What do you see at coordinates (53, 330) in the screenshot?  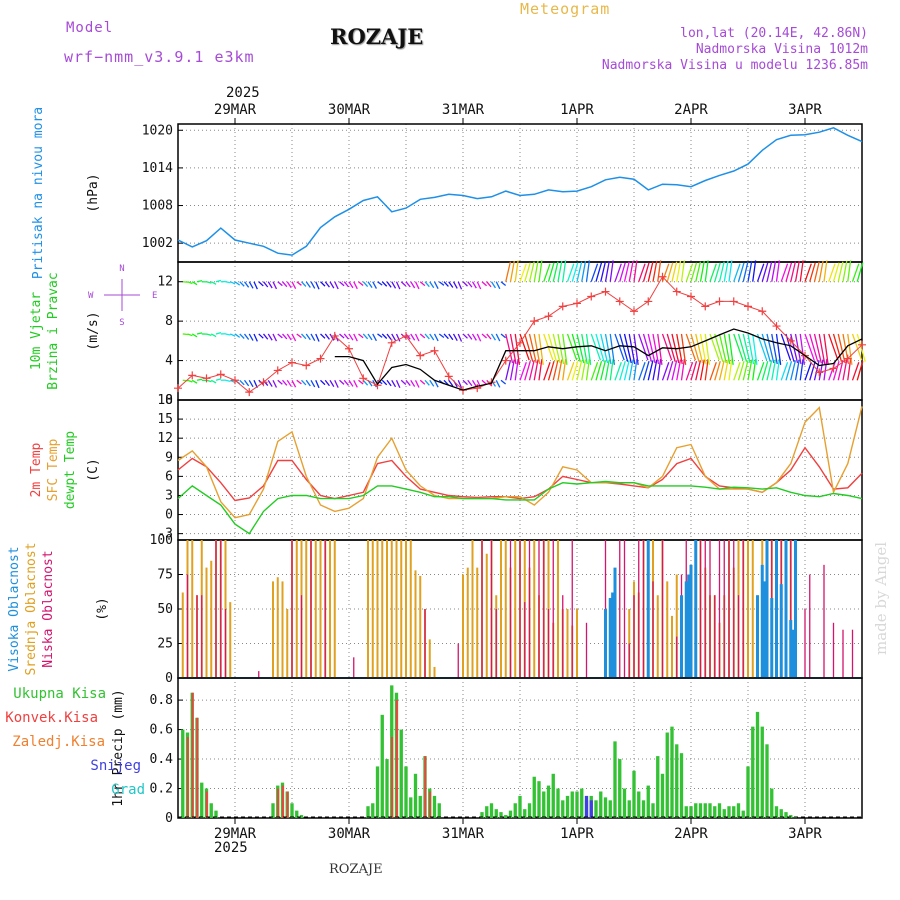 I see `y-axis-label: Brzina i Pravac` at bounding box center [53, 330].